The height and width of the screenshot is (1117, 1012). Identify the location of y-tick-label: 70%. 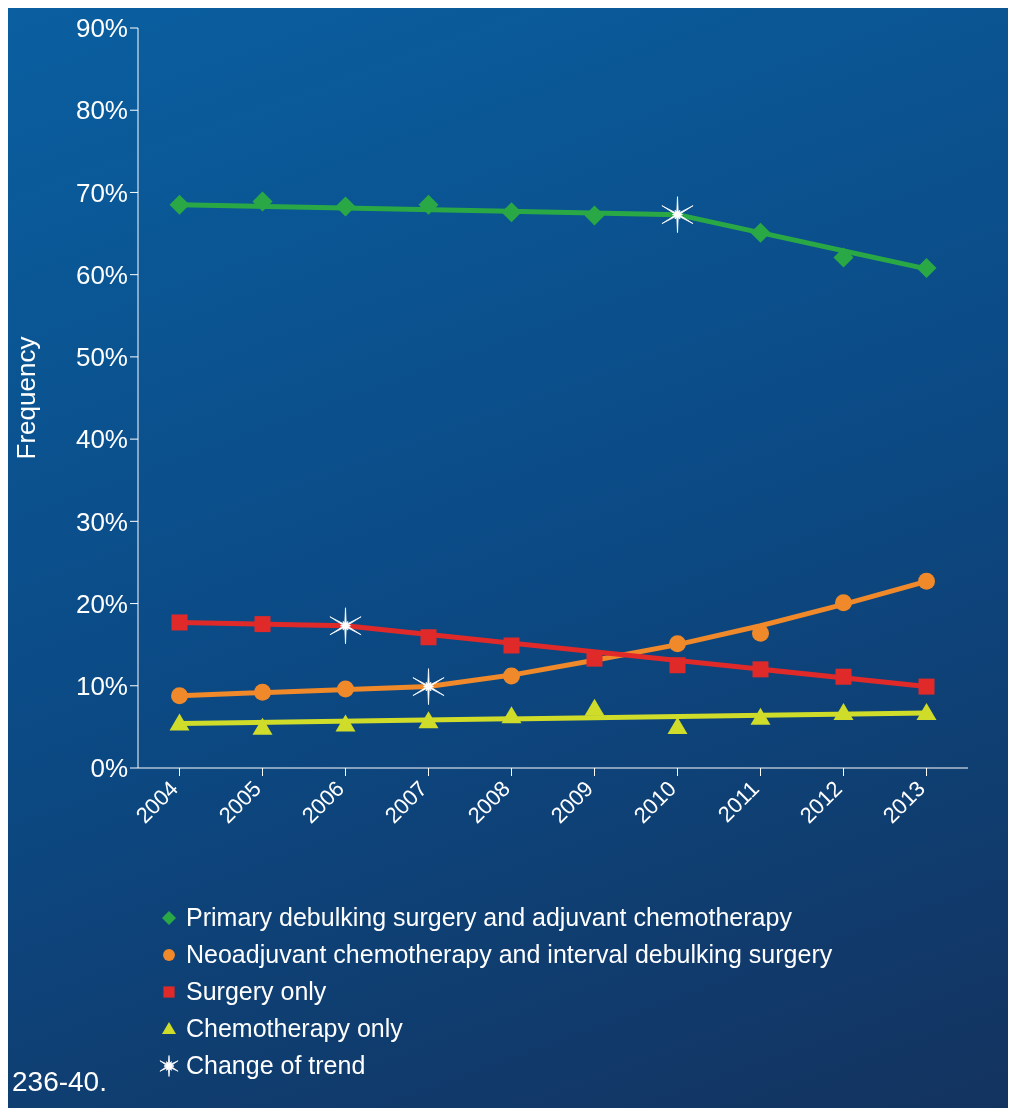
(101, 192).